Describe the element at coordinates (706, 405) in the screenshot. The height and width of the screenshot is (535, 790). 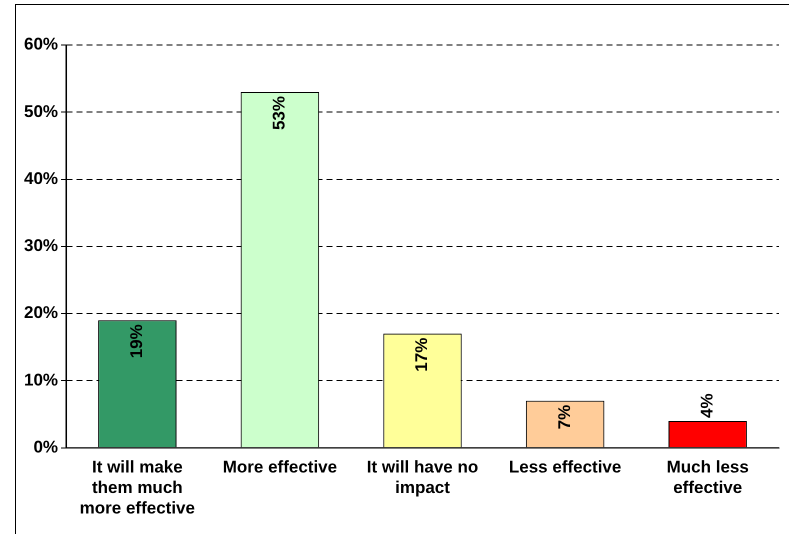
I see `data-label: 4%` at that location.